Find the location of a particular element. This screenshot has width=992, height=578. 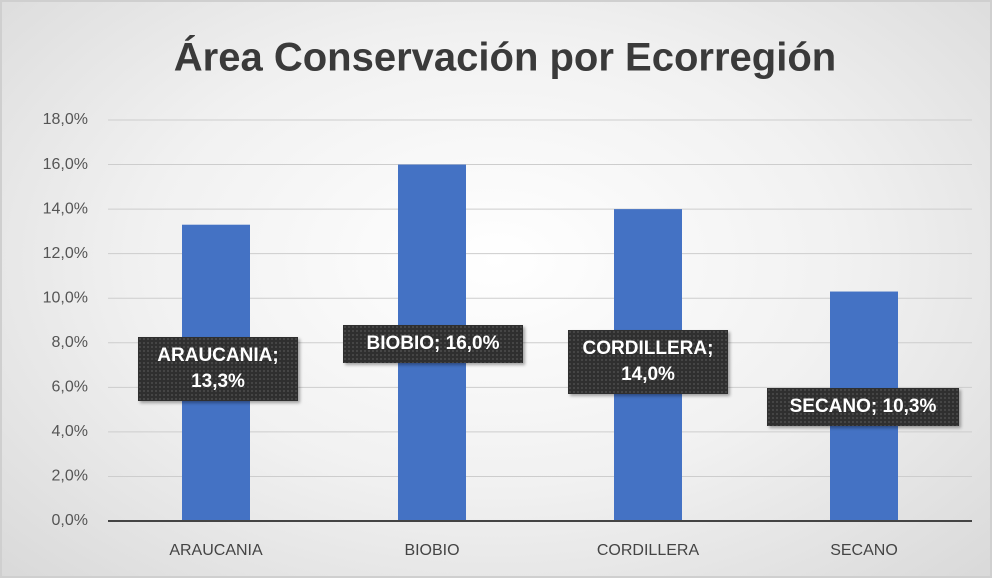

y-tick-label: 8,0% is located at coordinates (70, 342).